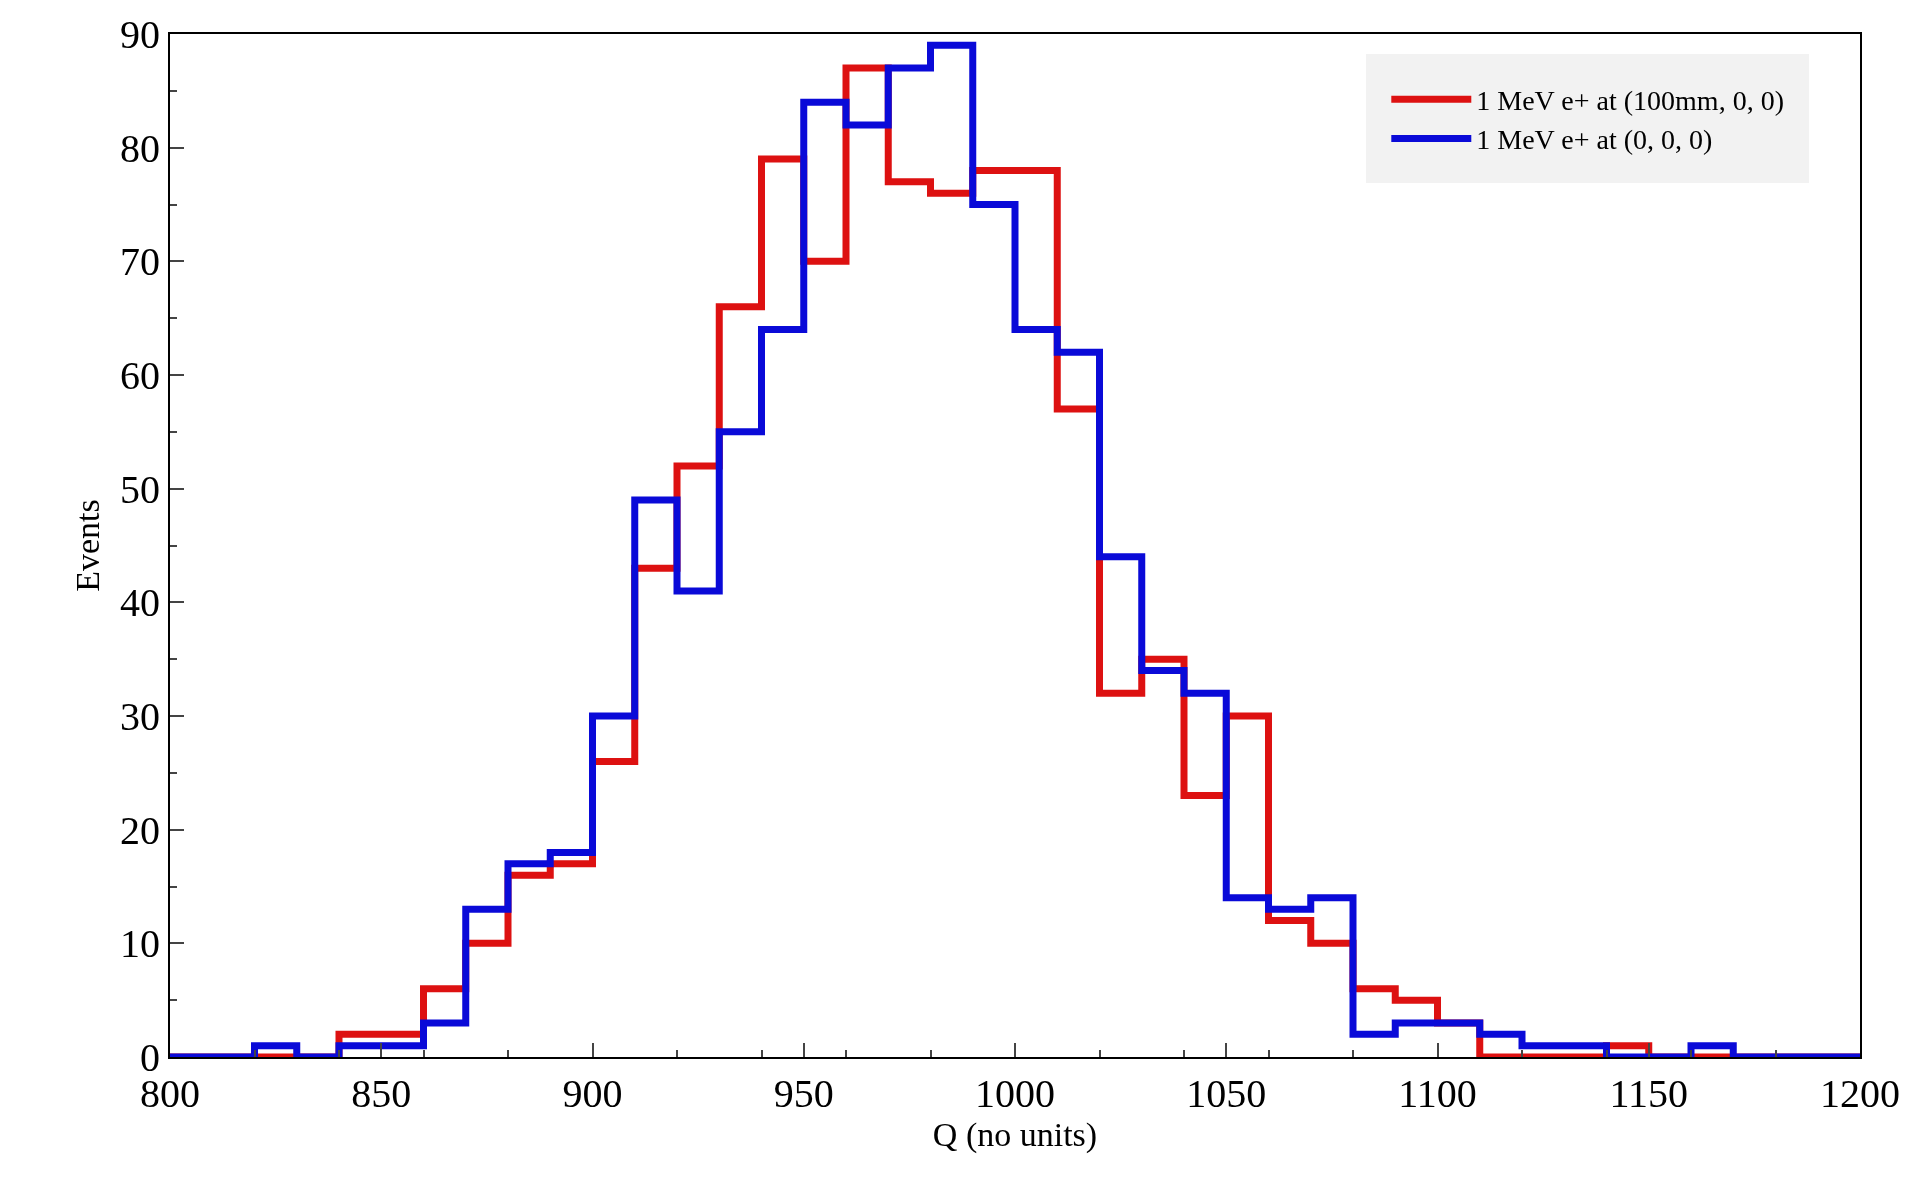  What do you see at coordinates (140, 603) in the screenshot?
I see `y-tick-label: 40` at bounding box center [140, 603].